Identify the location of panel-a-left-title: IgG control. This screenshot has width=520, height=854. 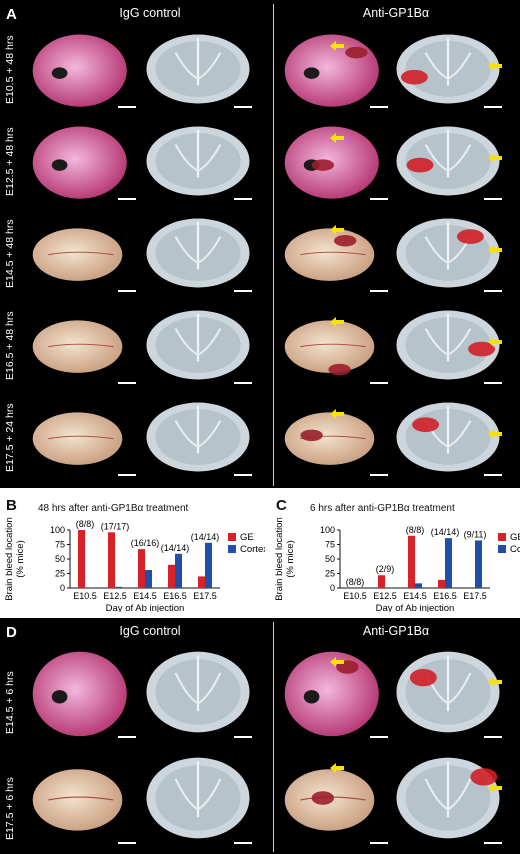
(150, 13).